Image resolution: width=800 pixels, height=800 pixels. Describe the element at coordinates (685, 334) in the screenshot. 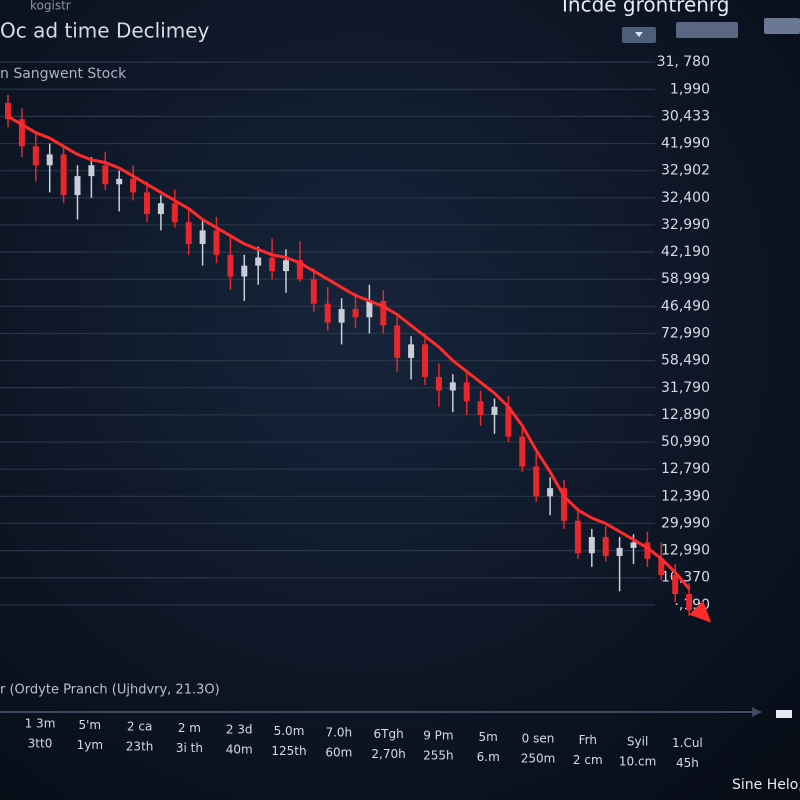

I see `y-tick-label: 72,990` at that location.